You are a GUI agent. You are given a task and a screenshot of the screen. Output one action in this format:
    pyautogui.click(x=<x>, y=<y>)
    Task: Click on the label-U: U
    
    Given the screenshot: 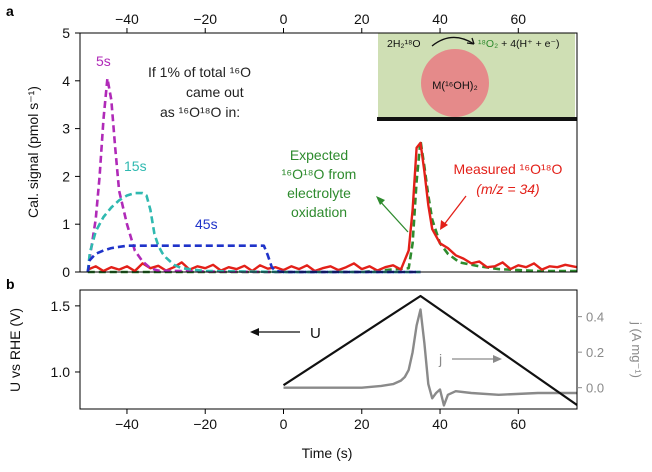 What is the action you would take?
    pyautogui.click(x=315, y=333)
    